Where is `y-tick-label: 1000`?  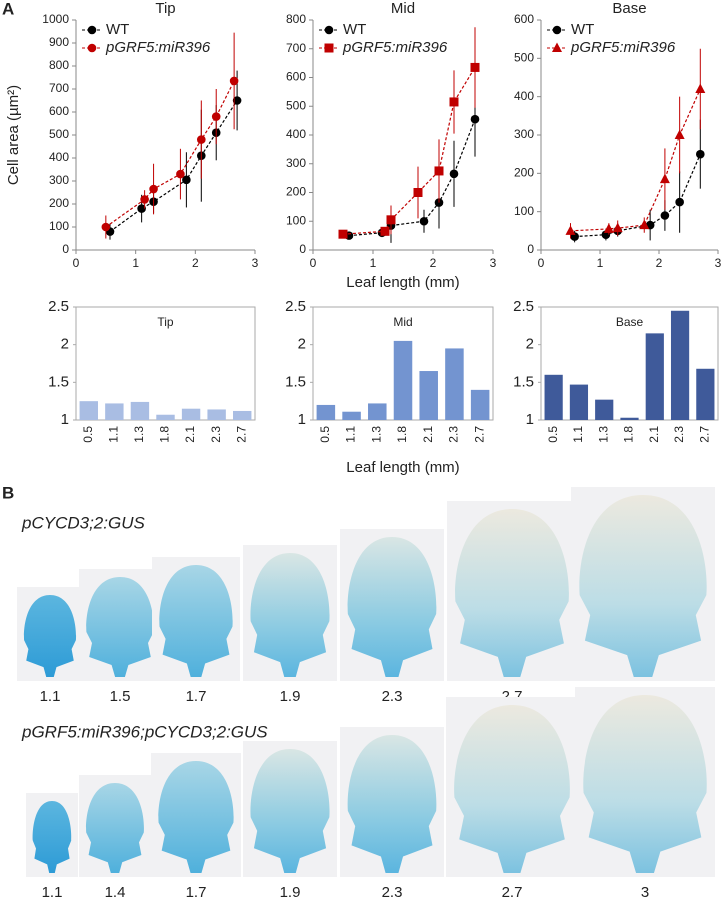 y-tick-label: 1000 is located at coordinates (55, 19).